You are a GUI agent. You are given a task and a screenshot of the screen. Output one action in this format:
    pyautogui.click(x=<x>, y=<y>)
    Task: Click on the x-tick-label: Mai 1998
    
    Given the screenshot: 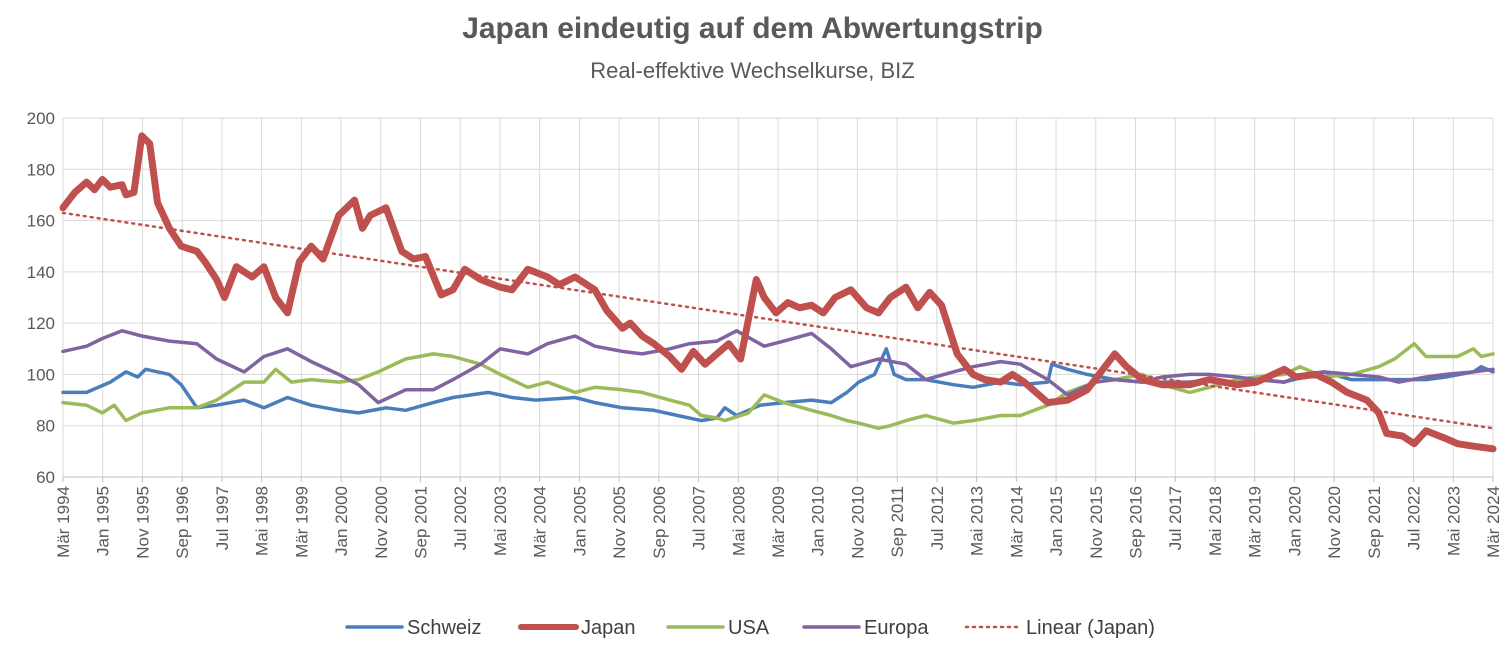 What is the action you would take?
    pyautogui.click(x=262, y=521)
    